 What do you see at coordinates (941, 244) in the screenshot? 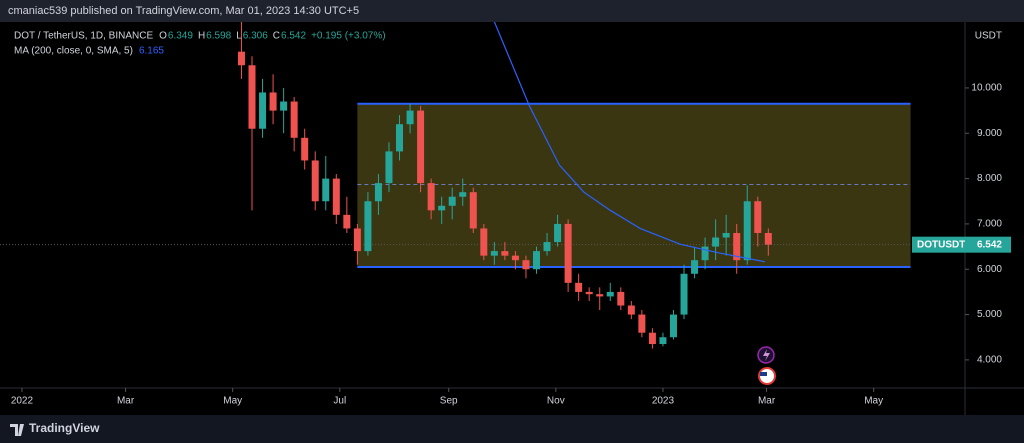
I see `price-tag-name: DOTUSDT` at bounding box center [941, 244].